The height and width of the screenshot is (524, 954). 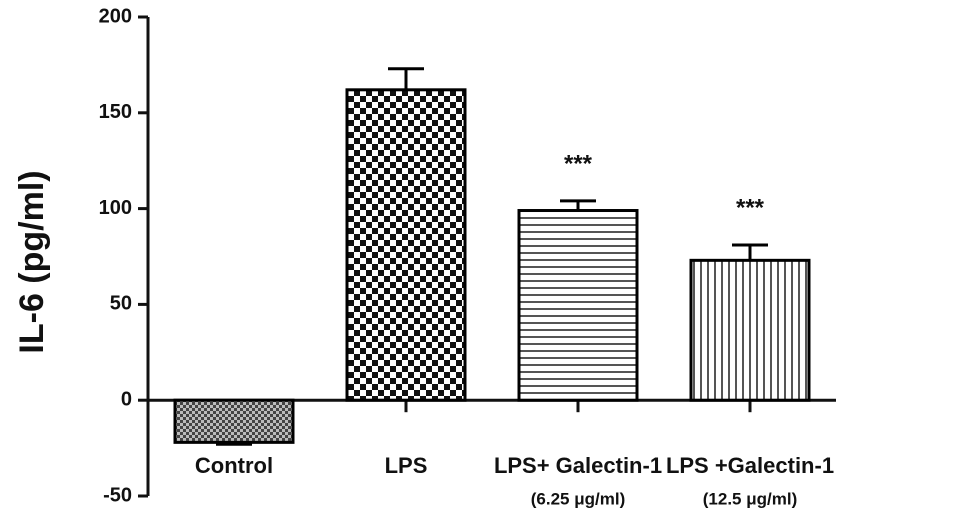 What do you see at coordinates (32, 261) in the screenshot?
I see `y-axis-label: IL-6 (pg/ml)` at bounding box center [32, 261].